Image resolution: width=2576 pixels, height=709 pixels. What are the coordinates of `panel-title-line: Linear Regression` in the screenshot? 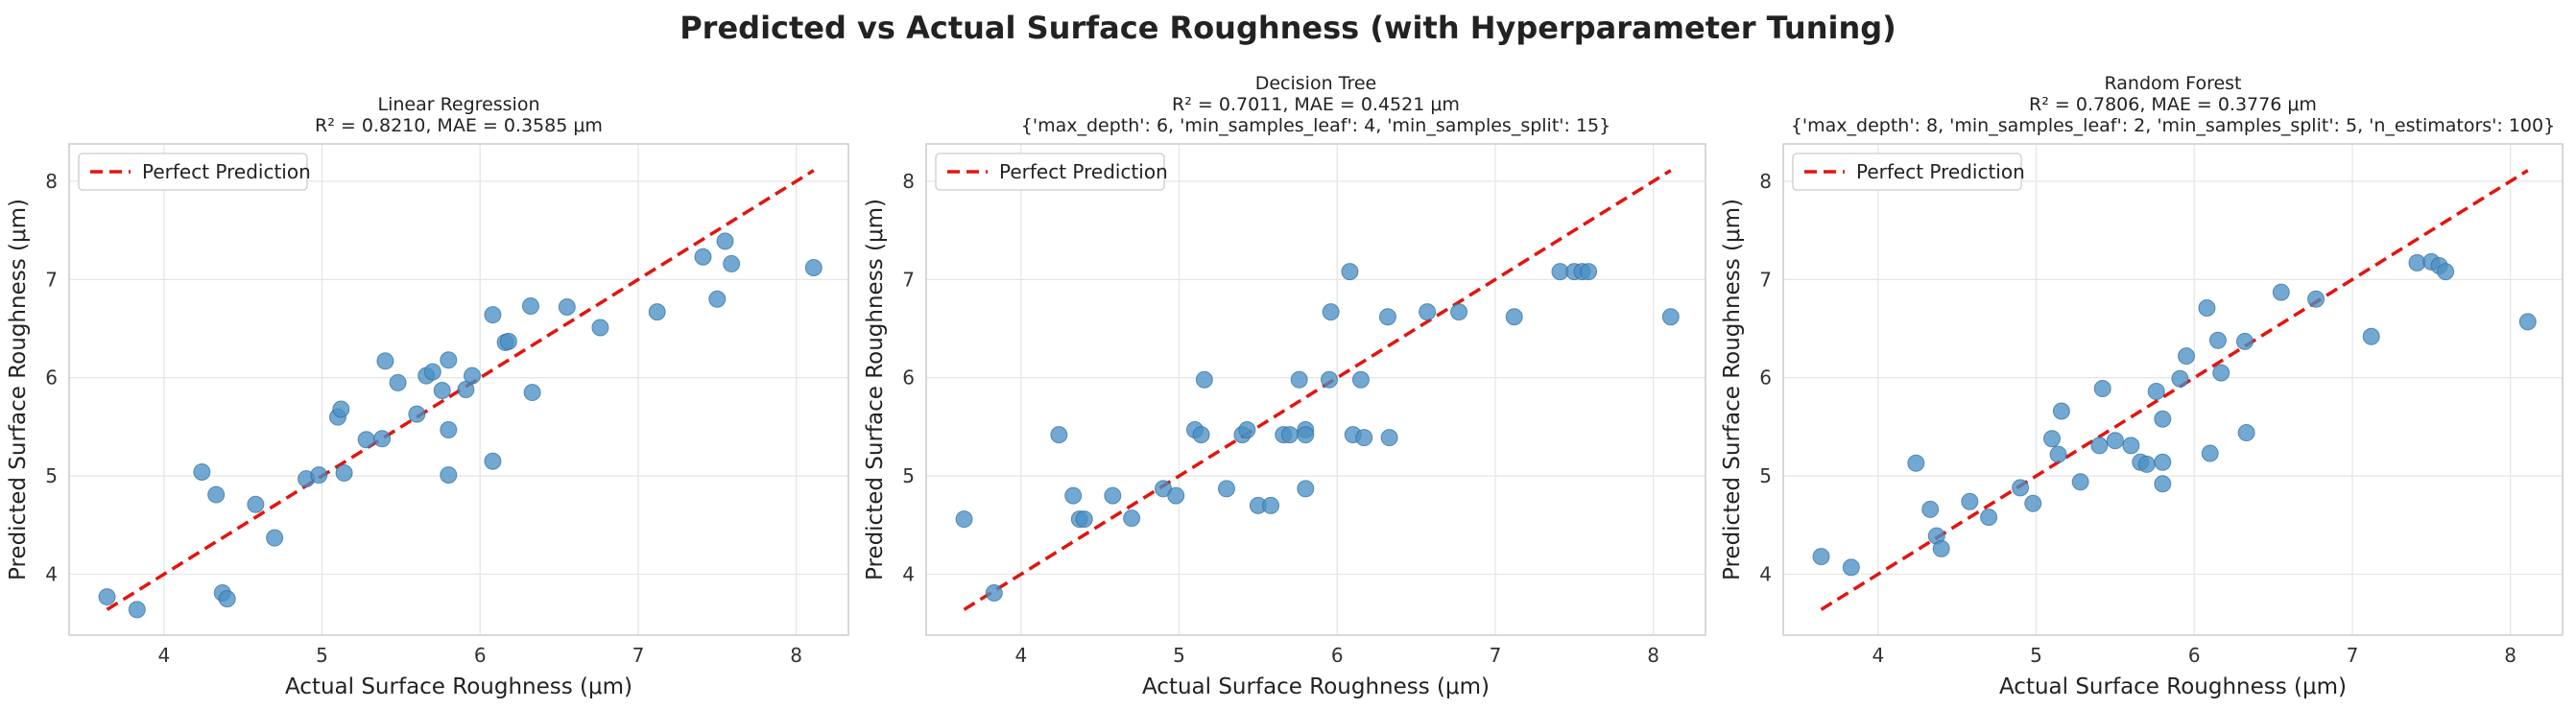 It's located at (458, 104).